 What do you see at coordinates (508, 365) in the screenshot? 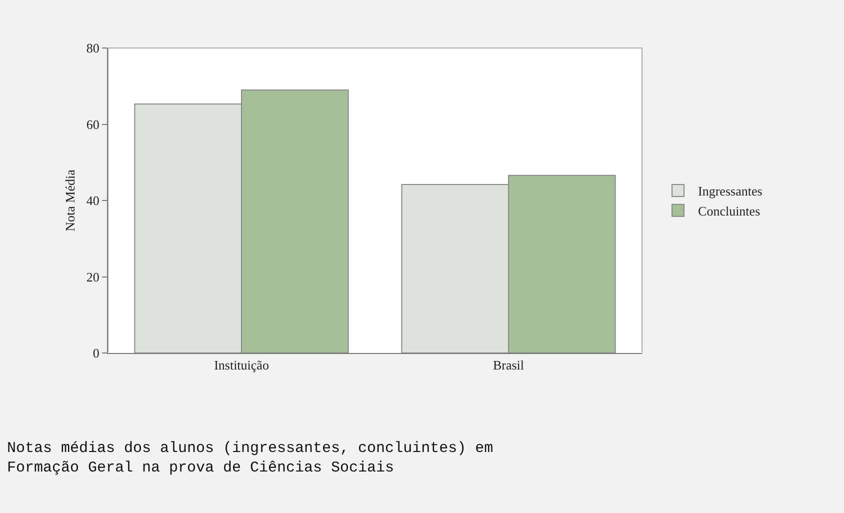
I see `x-tick-label: Brasil` at bounding box center [508, 365].